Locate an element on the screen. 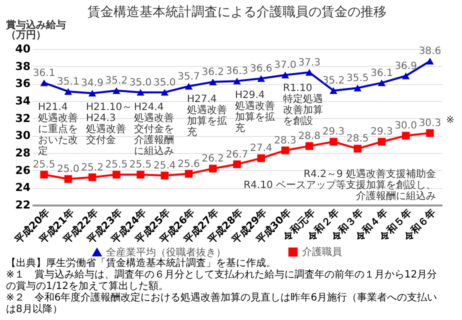  annotation: H21.10～ H24.3 処遇改善交付金 is located at coordinates (109, 124).